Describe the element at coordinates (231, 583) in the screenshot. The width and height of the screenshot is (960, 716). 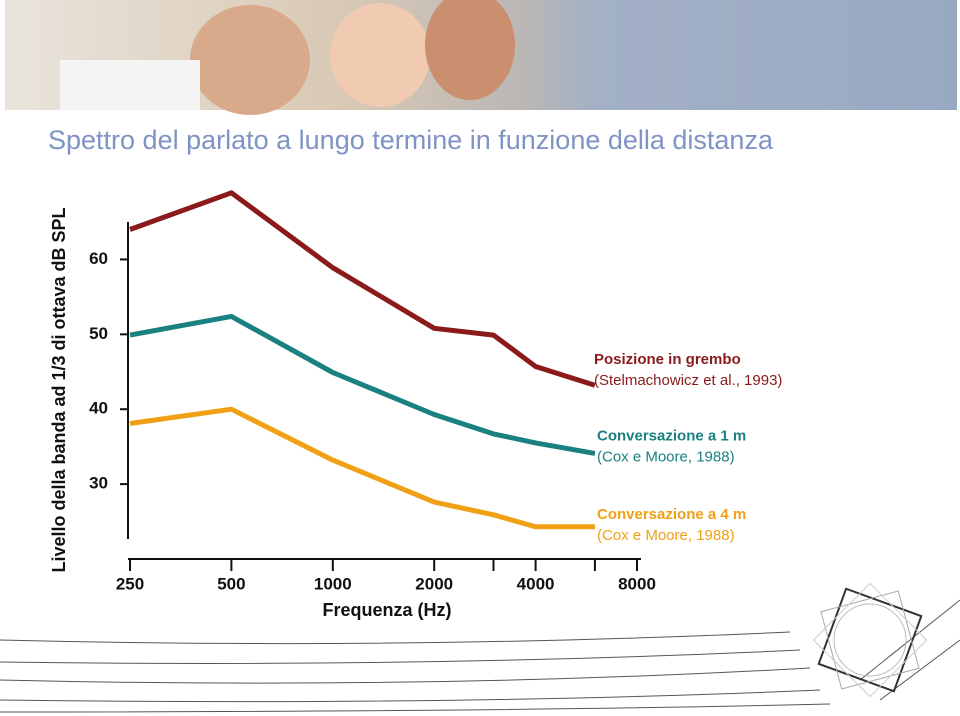
I see `x-tick-label: 500` at that location.